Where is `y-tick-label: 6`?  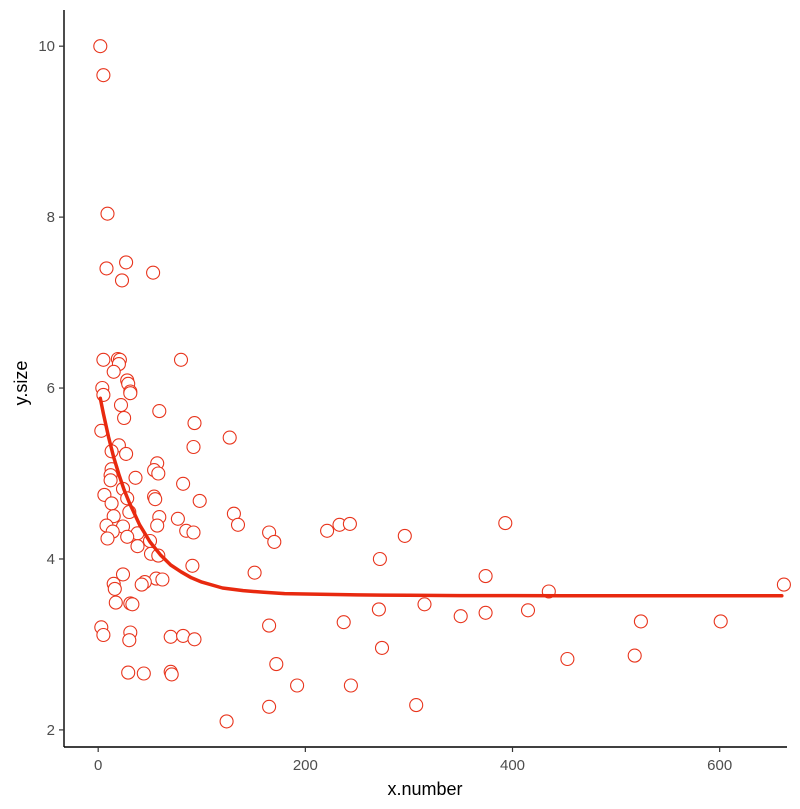
y-tick-label: 6 is located at coordinates (51, 388).